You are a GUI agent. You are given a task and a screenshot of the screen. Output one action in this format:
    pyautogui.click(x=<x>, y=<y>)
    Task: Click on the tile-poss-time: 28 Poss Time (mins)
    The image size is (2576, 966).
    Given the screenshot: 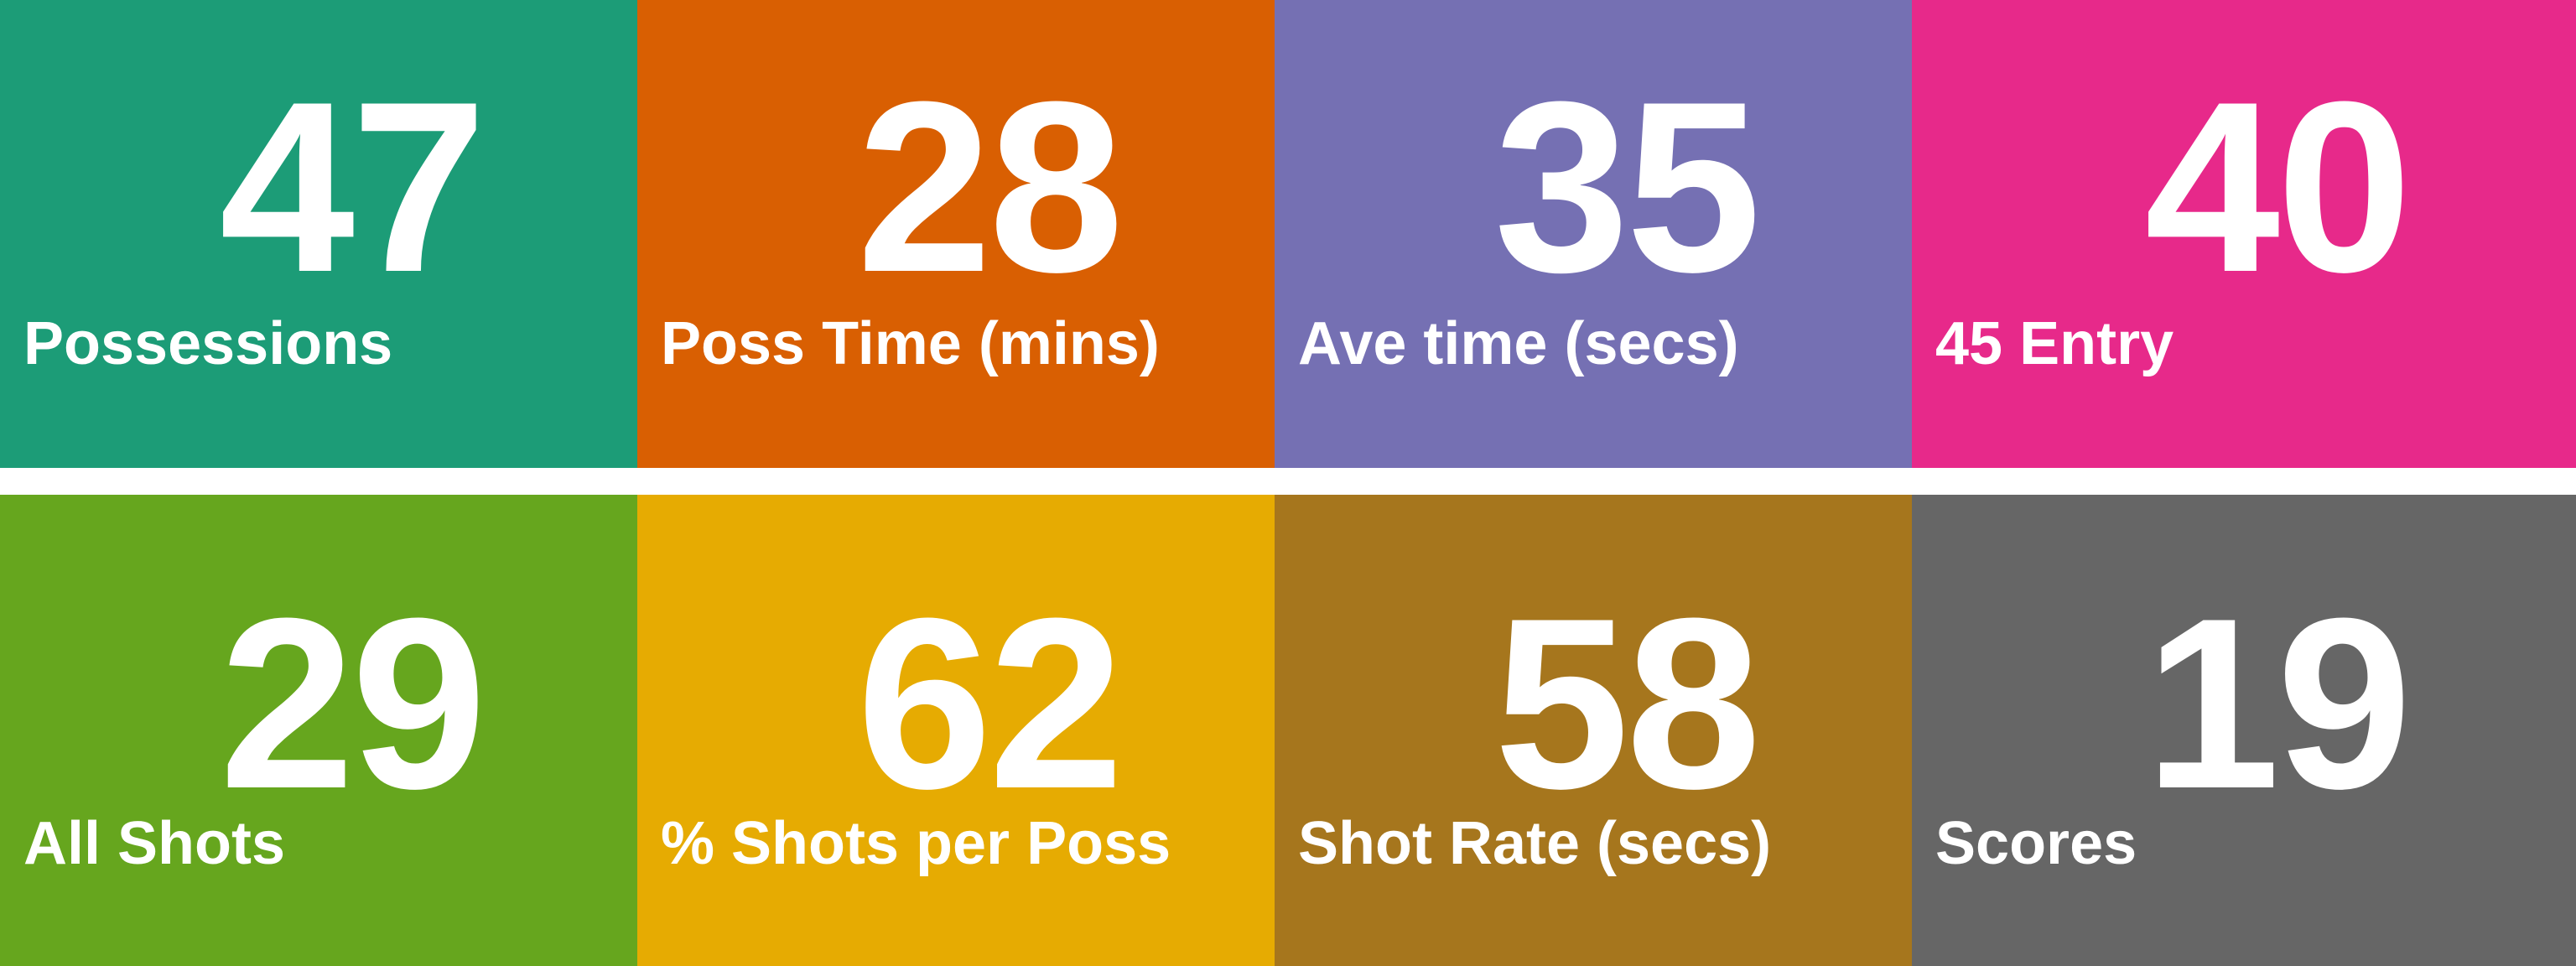 What is the action you would take?
    pyautogui.click(x=956, y=234)
    